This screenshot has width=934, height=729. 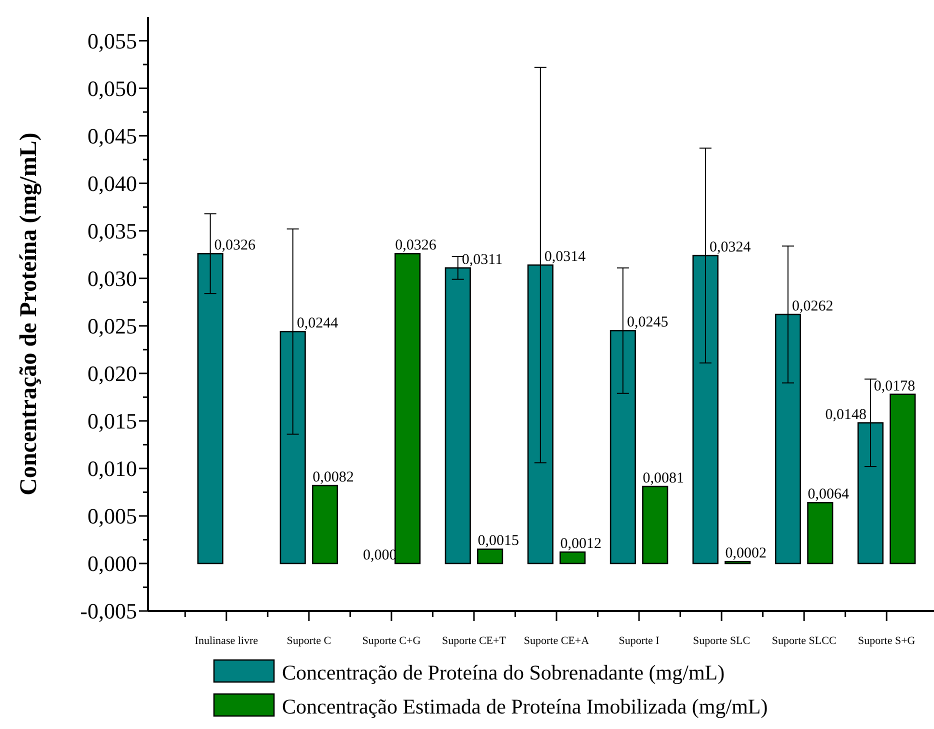 I want to click on y-tick-label: -0,005, so click(x=108, y=611).